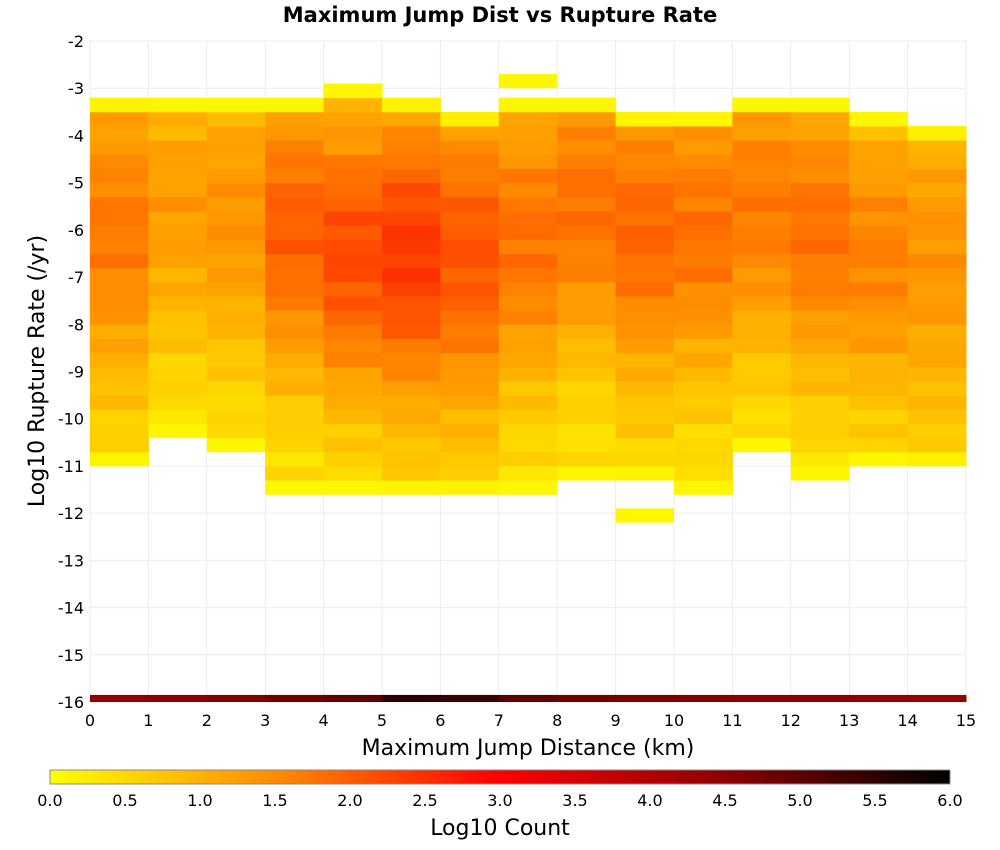 The width and height of the screenshot is (1000, 850). What do you see at coordinates (76, 324) in the screenshot?
I see `y-tick-label: -8` at bounding box center [76, 324].